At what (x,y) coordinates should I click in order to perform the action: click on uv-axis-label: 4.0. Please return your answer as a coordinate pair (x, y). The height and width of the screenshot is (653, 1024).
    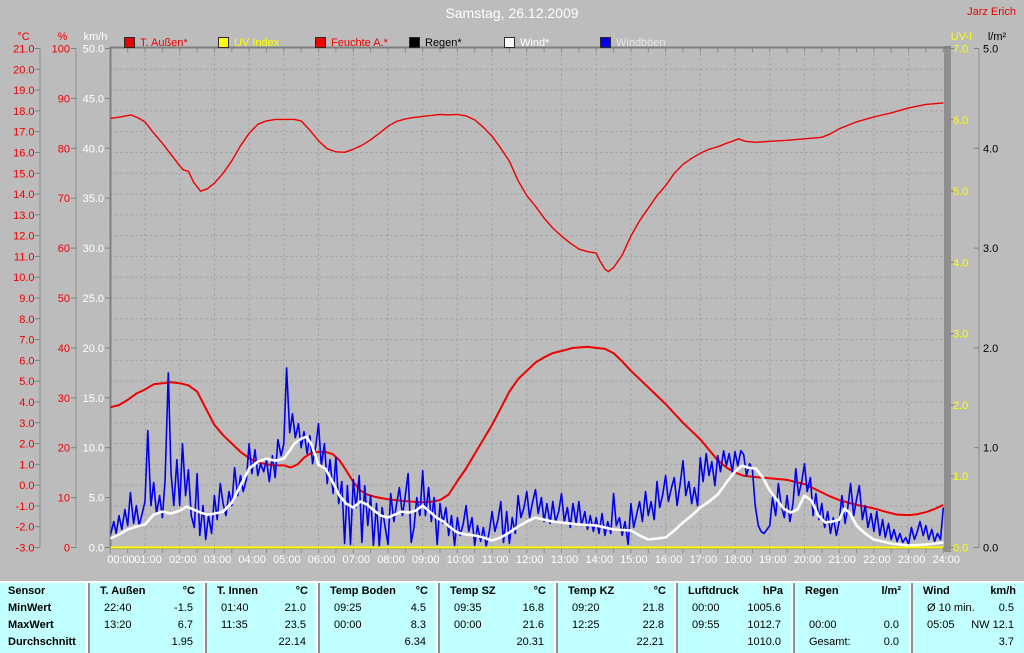
    Looking at the image, I should click on (960, 263).